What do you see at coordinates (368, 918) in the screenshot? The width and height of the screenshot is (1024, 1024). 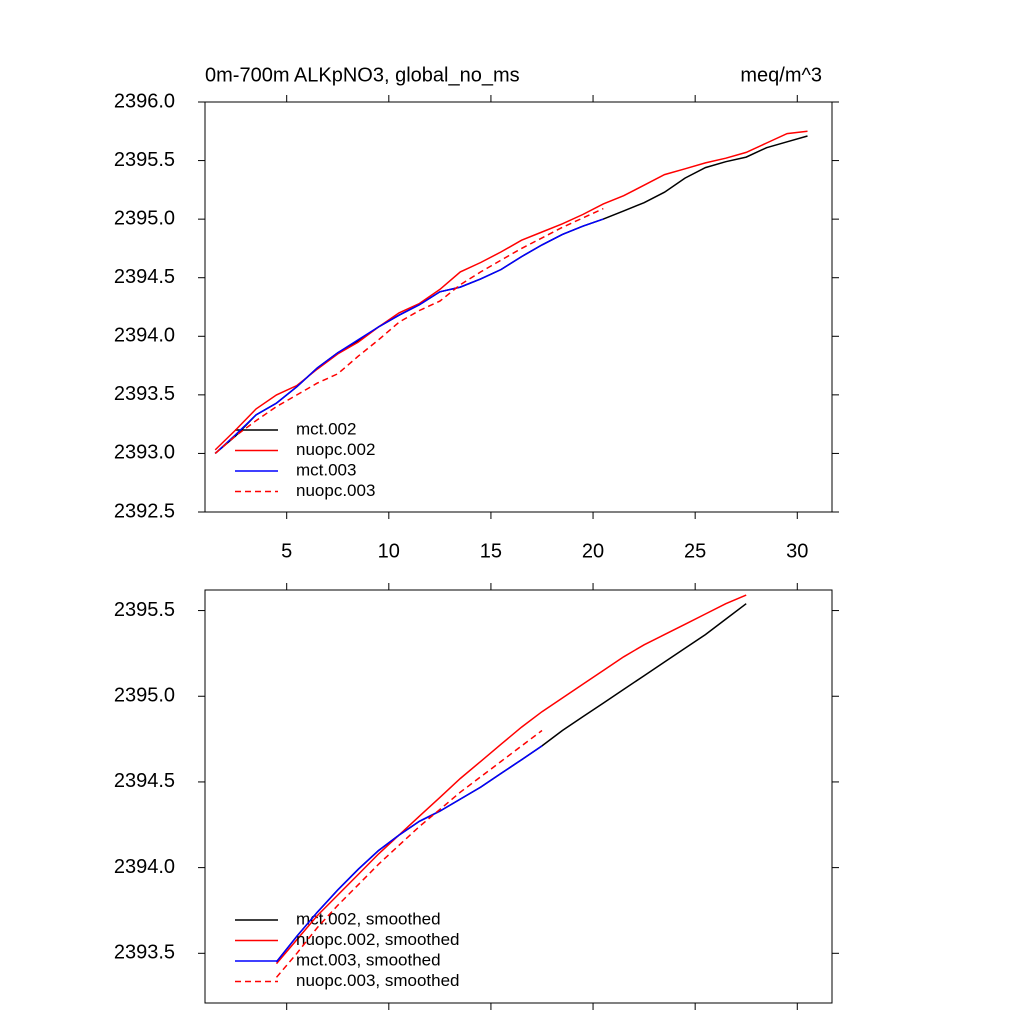 I see `legend-label: mct.002, smoothed` at bounding box center [368, 918].